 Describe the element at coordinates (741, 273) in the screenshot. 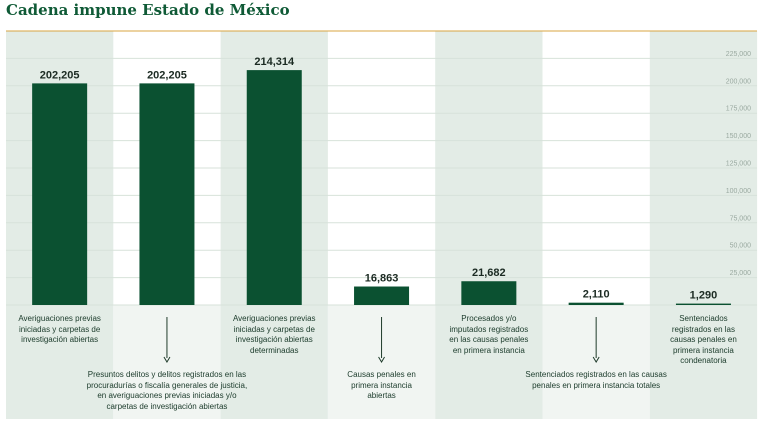

I see `y-tick-label: 25,000` at that location.